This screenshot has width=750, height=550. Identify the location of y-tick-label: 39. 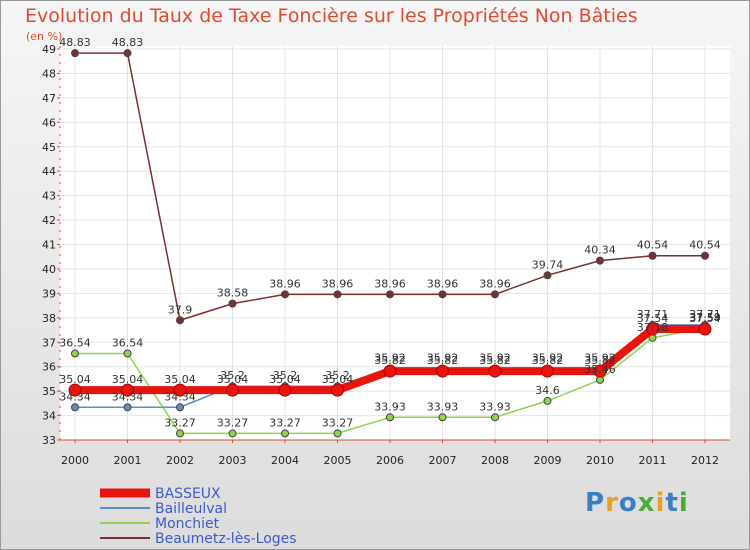
(49, 293).